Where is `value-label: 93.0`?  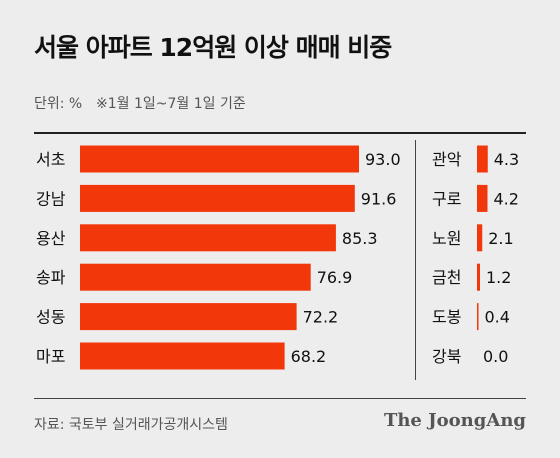 value-label: 93.0 is located at coordinates (383, 159).